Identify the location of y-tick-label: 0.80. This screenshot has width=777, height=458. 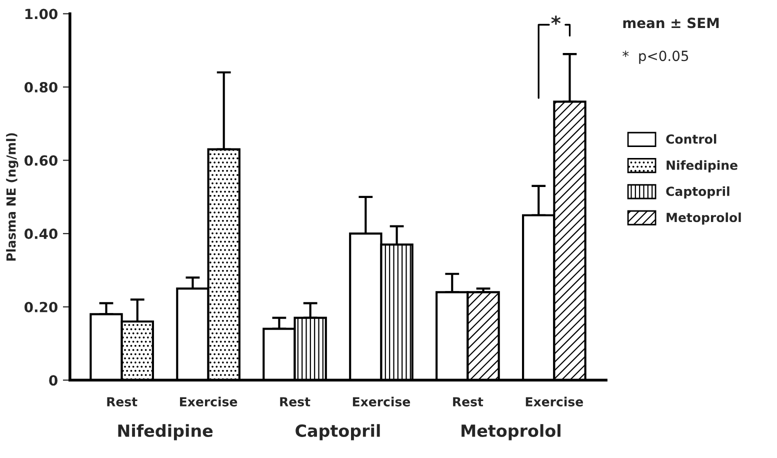
(41, 87).